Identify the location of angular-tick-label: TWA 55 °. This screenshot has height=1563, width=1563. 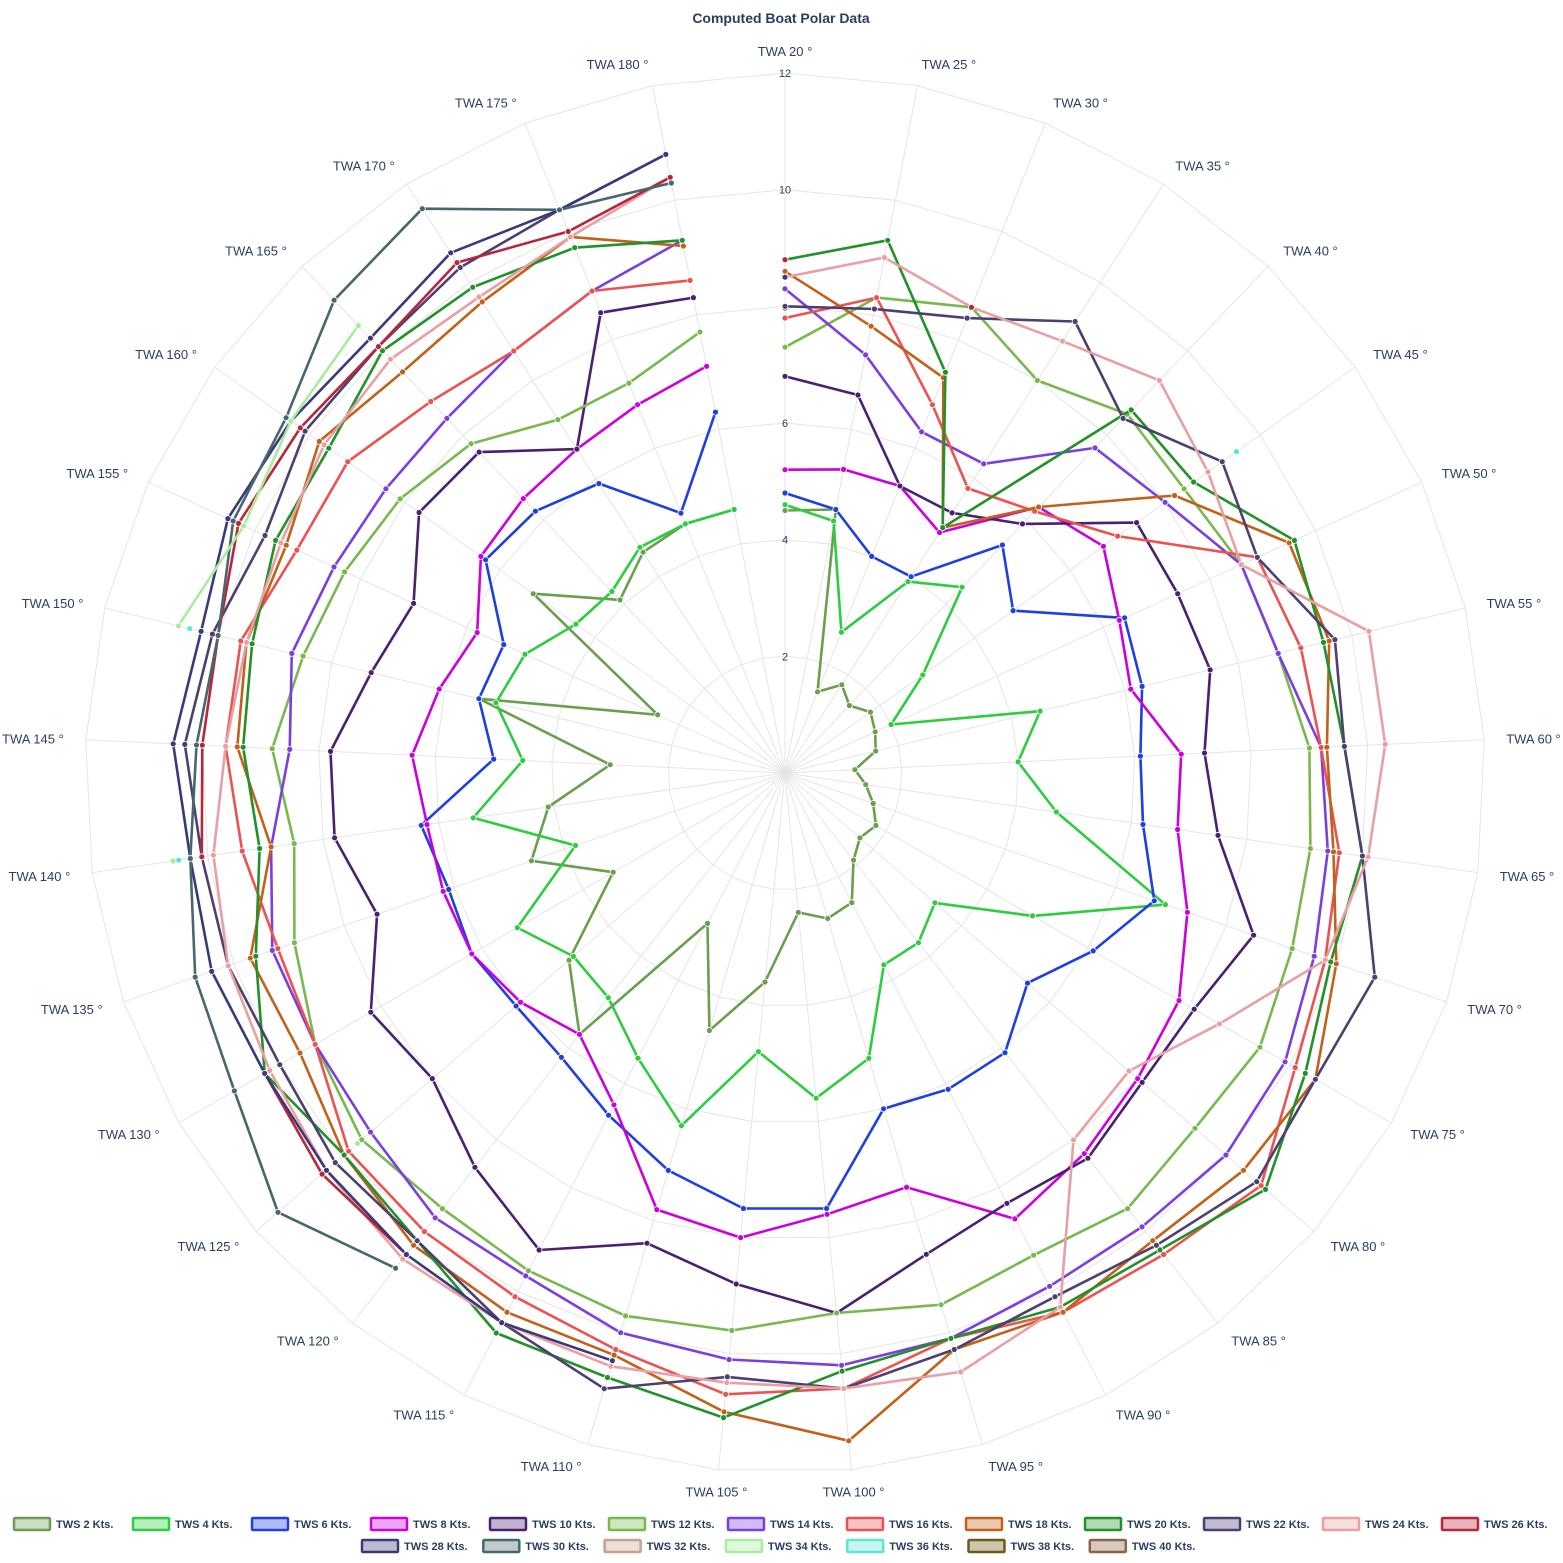
(1514, 603).